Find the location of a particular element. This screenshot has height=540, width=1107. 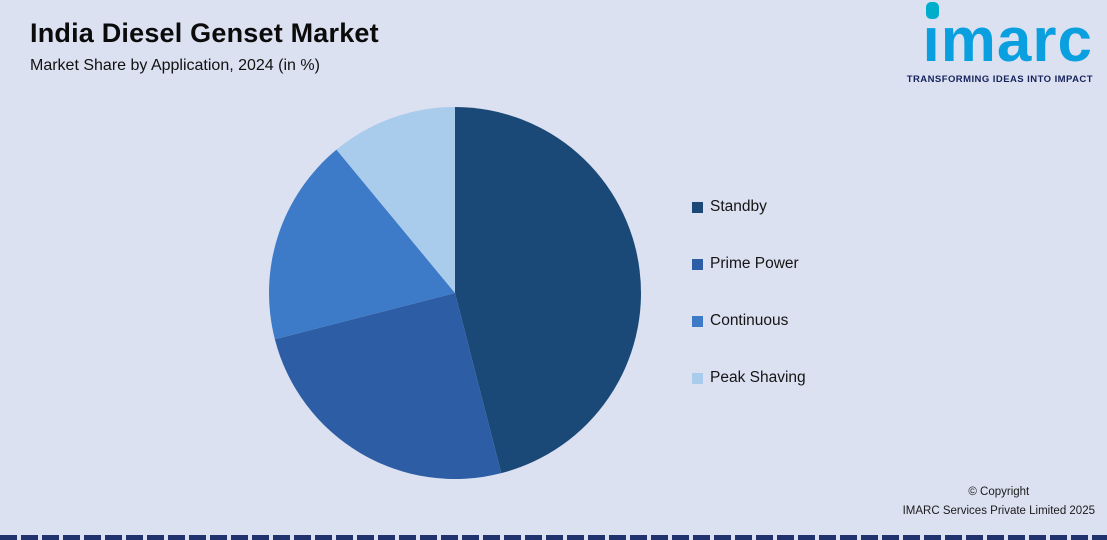

imarc-logo-tagline: TRANSFORMING IDEAS INTO IMPACT is located at coordinates (999, 79).